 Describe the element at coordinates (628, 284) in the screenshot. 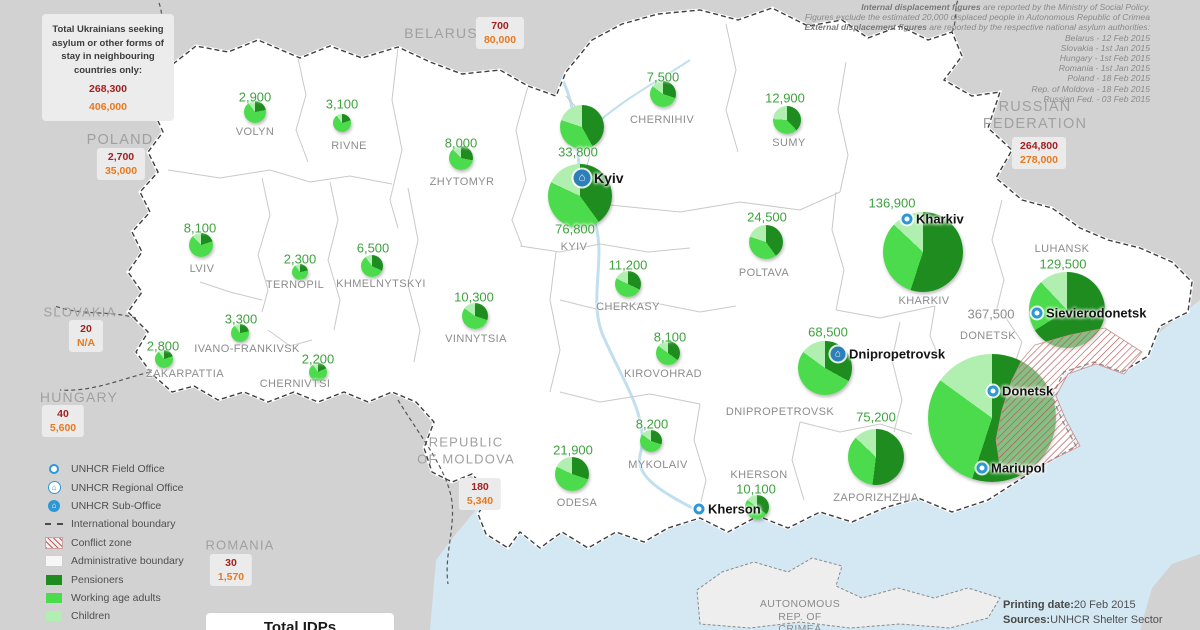

I see `region-pie-cherkasy` at that location.